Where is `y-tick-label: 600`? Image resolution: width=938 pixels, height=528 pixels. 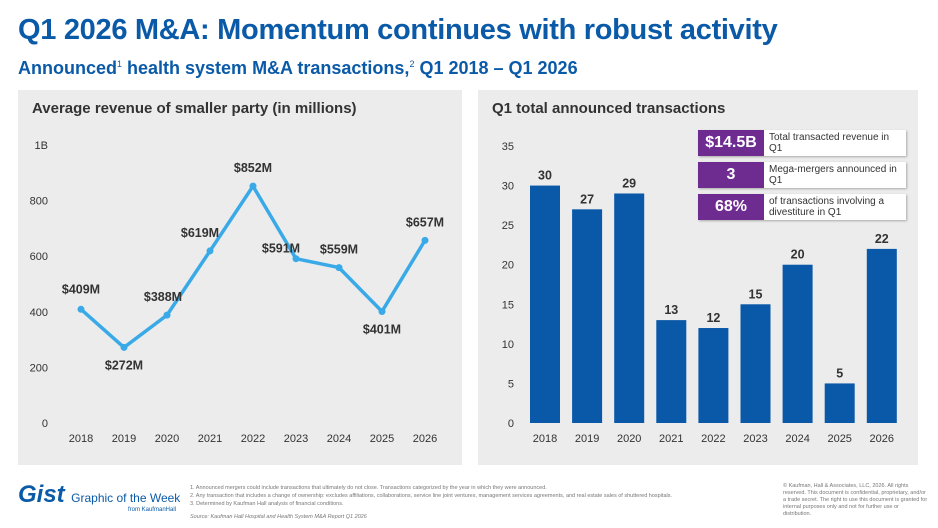
y-tick-label: 600 is located at coordinates (39, 257).